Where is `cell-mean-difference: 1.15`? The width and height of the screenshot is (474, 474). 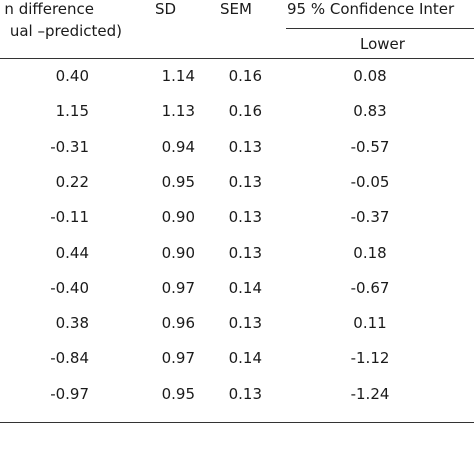 cell-mean-difference: 1.15 is located at coordinates (72, 111).